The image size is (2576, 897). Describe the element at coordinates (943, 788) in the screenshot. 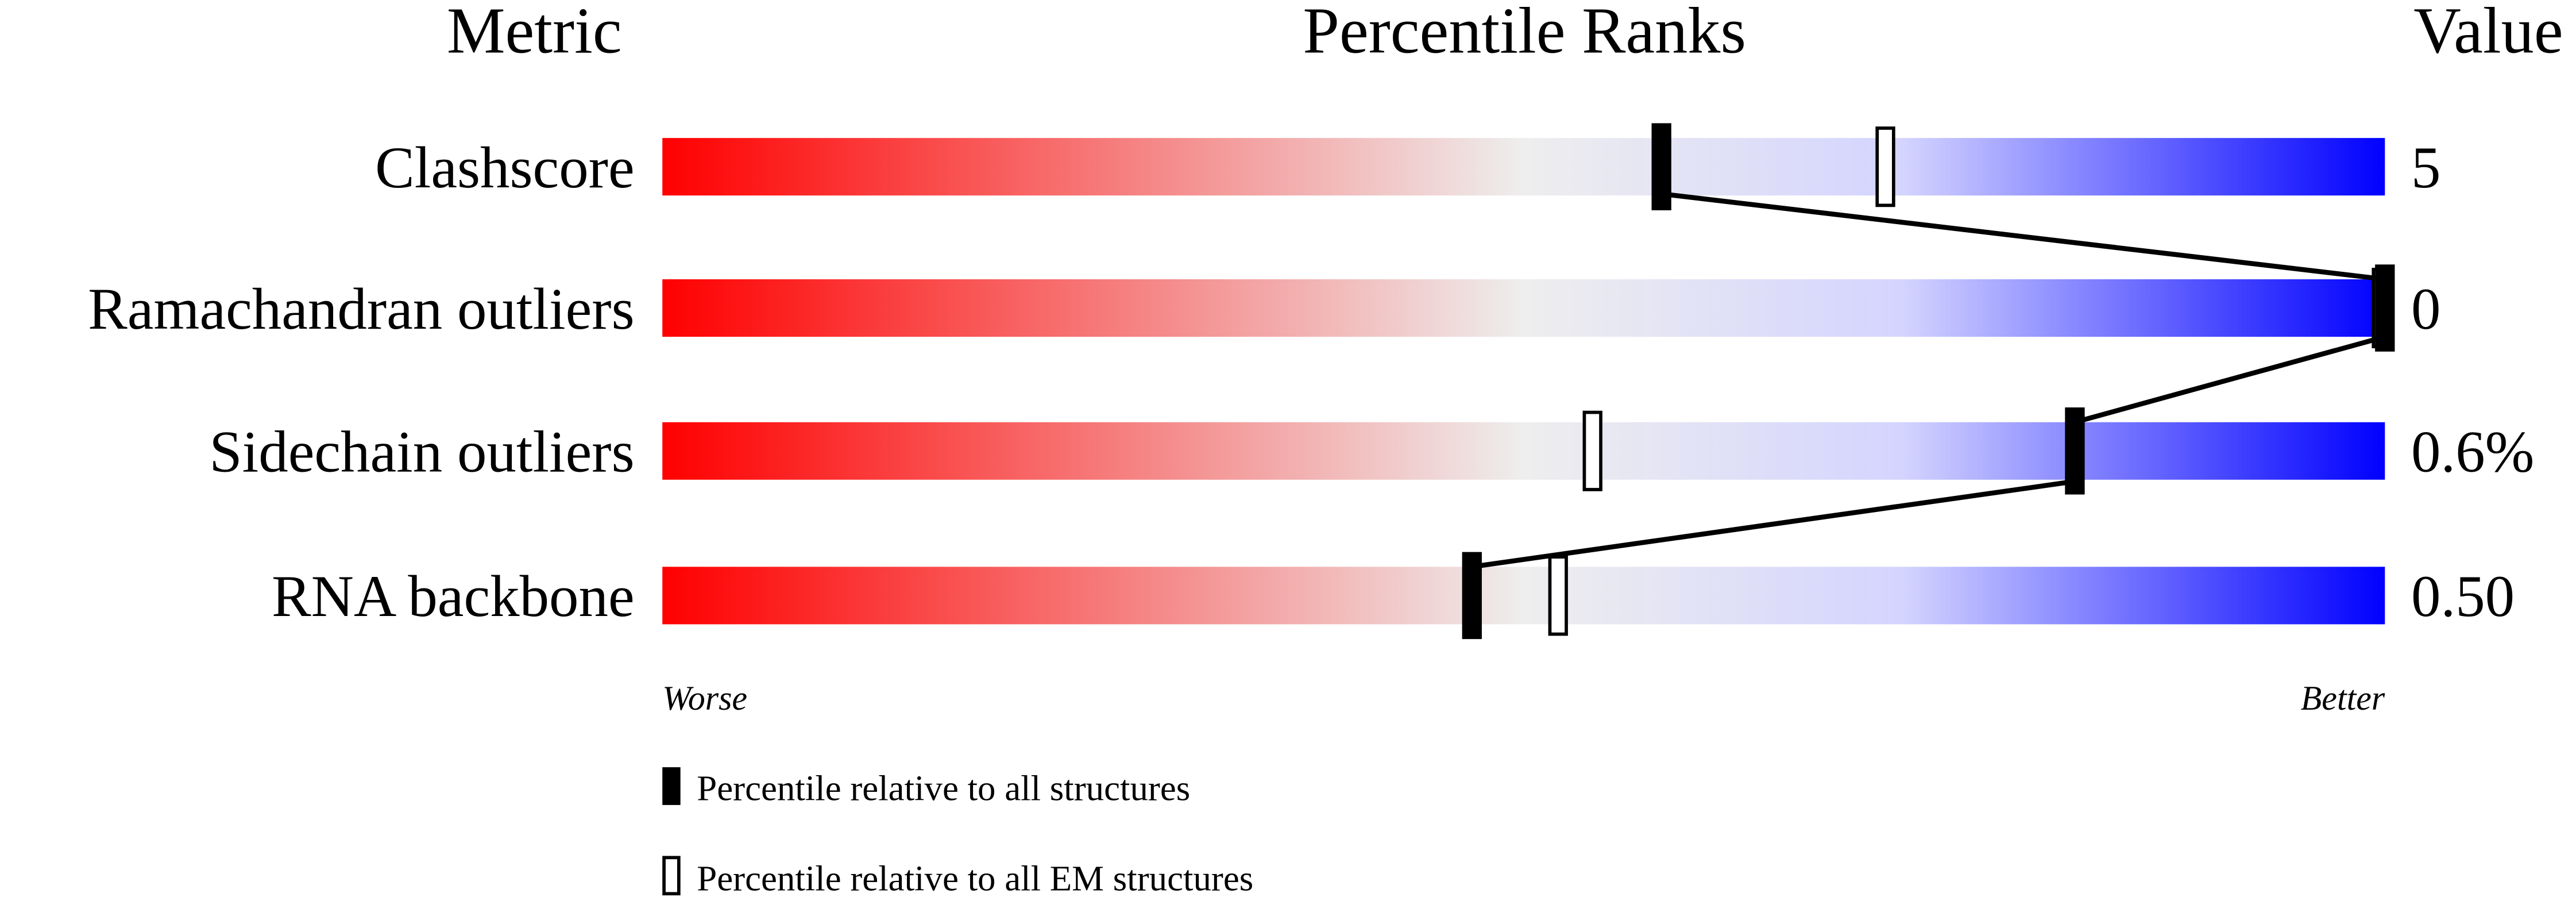

I see `legend-label-all: Percentile relative to all structures` at that location.